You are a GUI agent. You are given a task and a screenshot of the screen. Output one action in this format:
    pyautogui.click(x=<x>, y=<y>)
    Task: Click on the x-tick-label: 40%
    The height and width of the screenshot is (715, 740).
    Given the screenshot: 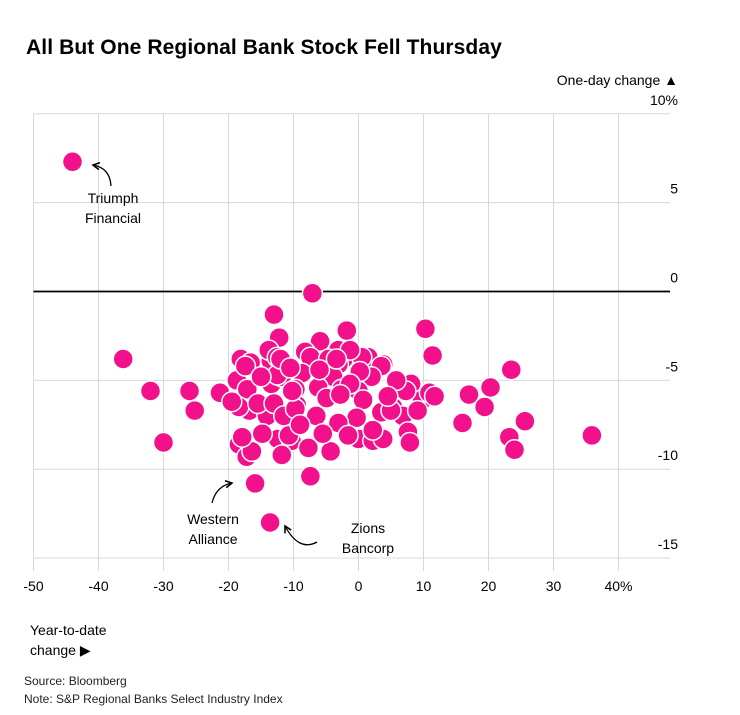 What is the action you would take?
    pyautogui.click(x=618, y=586)
    